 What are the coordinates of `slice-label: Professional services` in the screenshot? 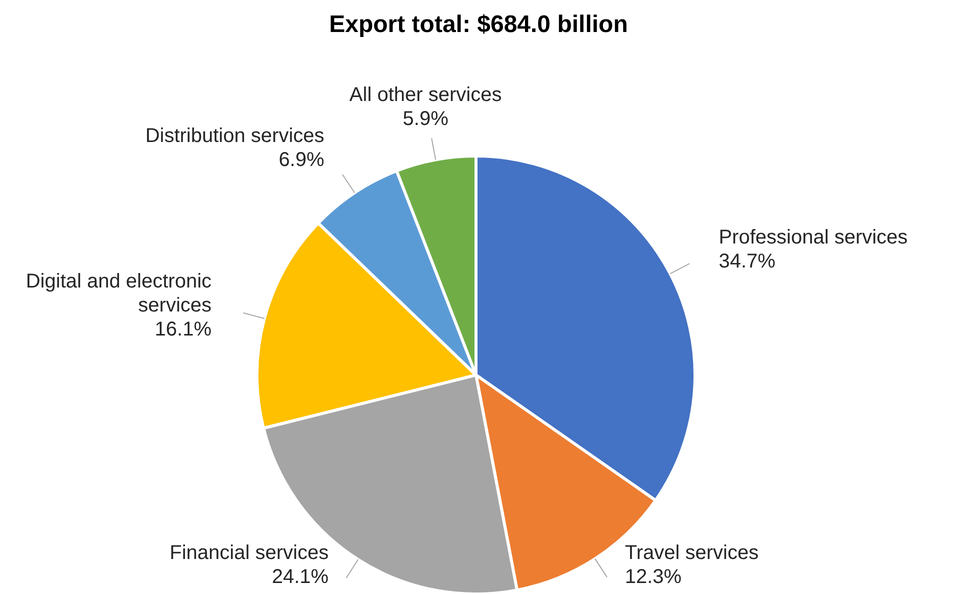 It's located at (813, 237).